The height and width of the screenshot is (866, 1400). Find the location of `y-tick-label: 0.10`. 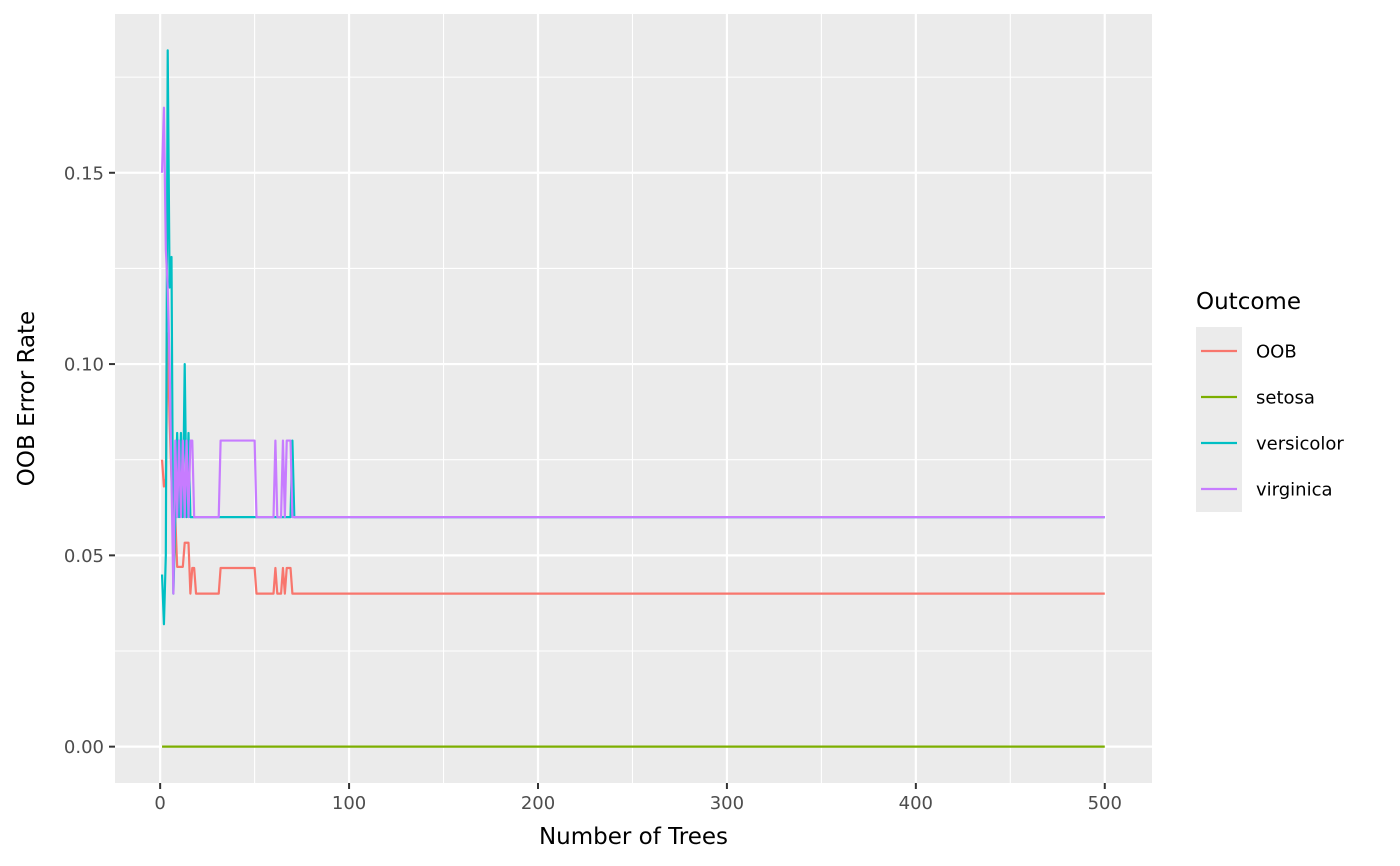

y-tick-label: 0.10 is located at coordinates (84, 365).